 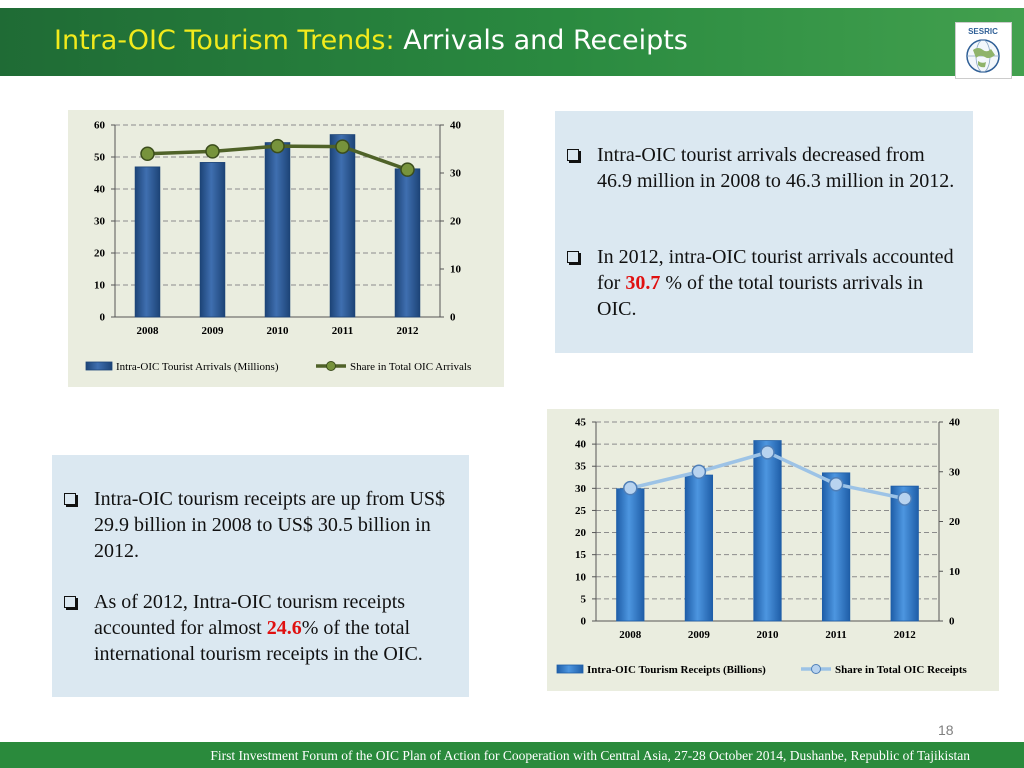 What do you see at coordinates (410, 367) in the screenshot?
I see `legend-line-label: Share in Total OIC Arrivals` at bounding box center [410, 367].